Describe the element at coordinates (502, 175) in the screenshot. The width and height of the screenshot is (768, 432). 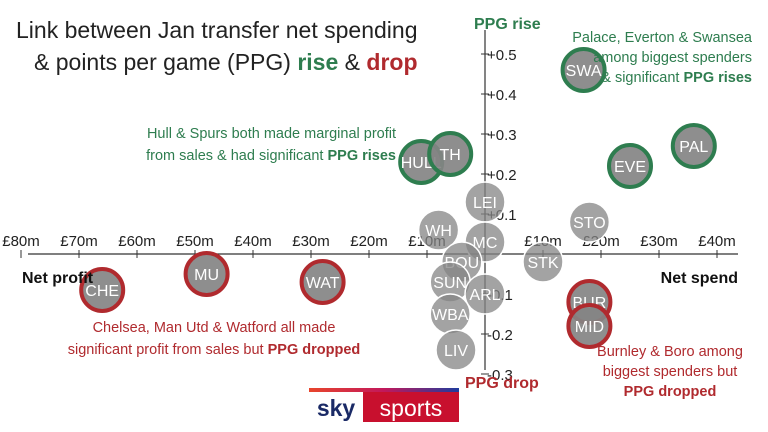
I see `y-tick-label: +0.2` at that location.